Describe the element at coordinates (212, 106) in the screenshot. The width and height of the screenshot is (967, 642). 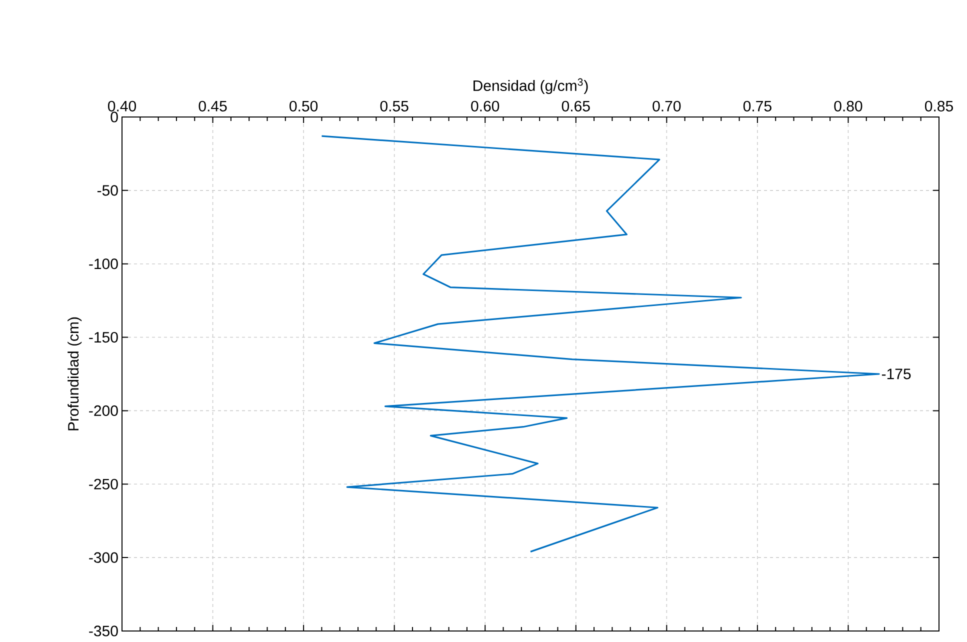
I see `x-tick-label: 0.45` at that location.